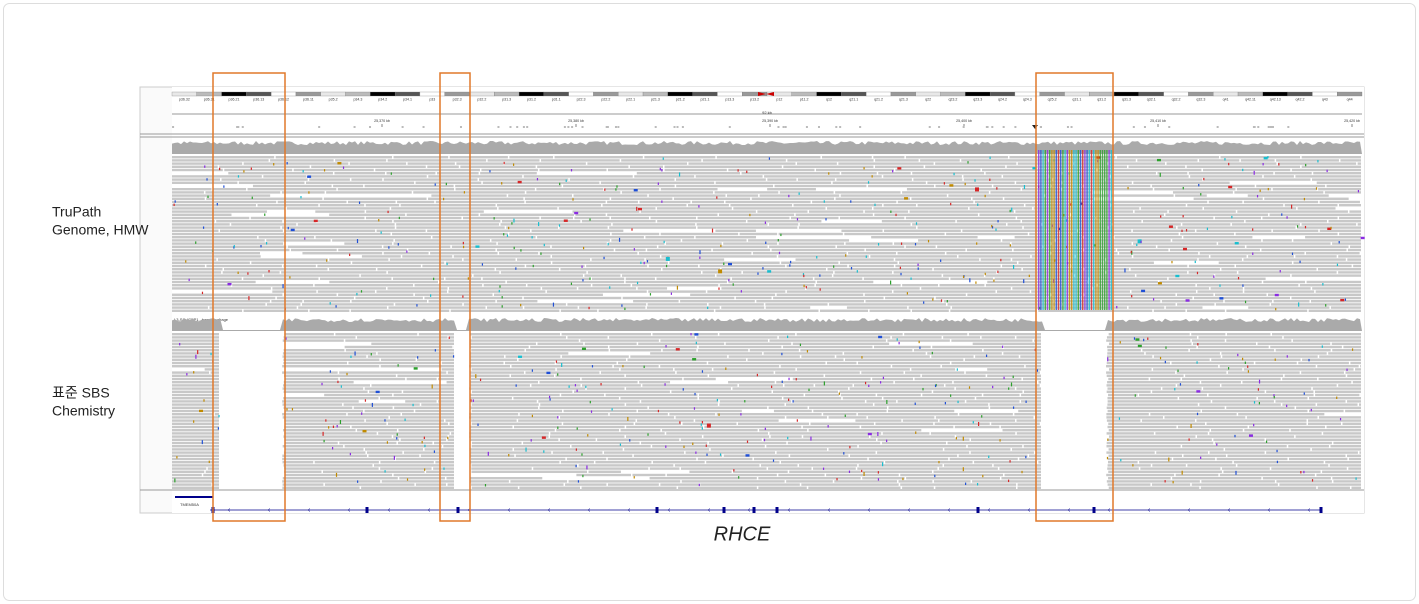 This screenshot has width=1419, height=604. I want to click on band-label: p32.3, so click(457, 99).